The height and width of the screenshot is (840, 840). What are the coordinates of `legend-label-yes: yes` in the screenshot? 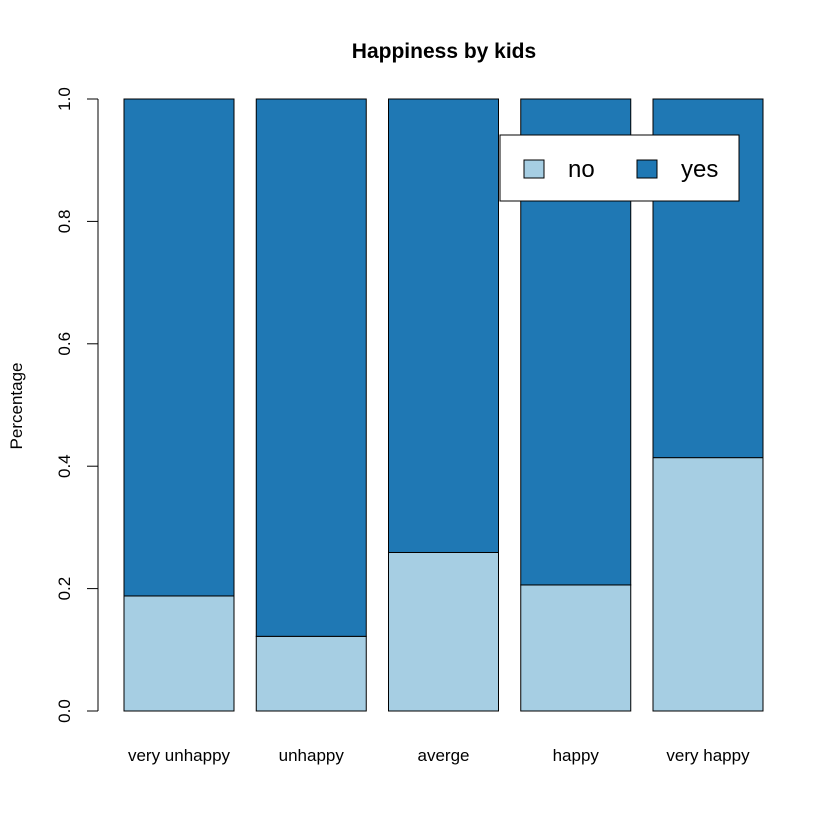 It's located at (699, 169).